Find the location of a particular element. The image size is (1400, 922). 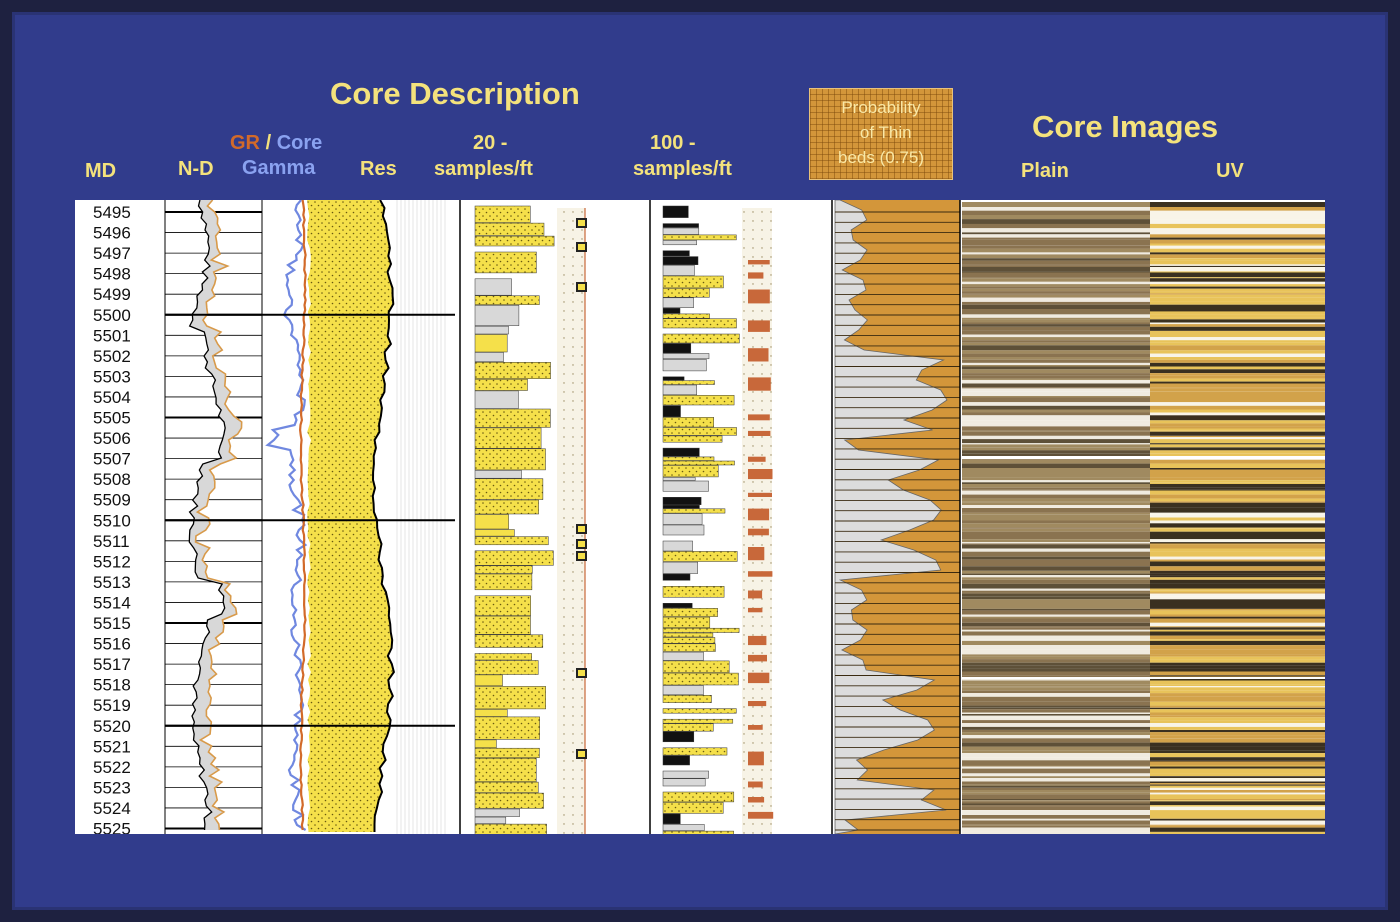

depth-label: 5512 is located at coordinates (112, 561).